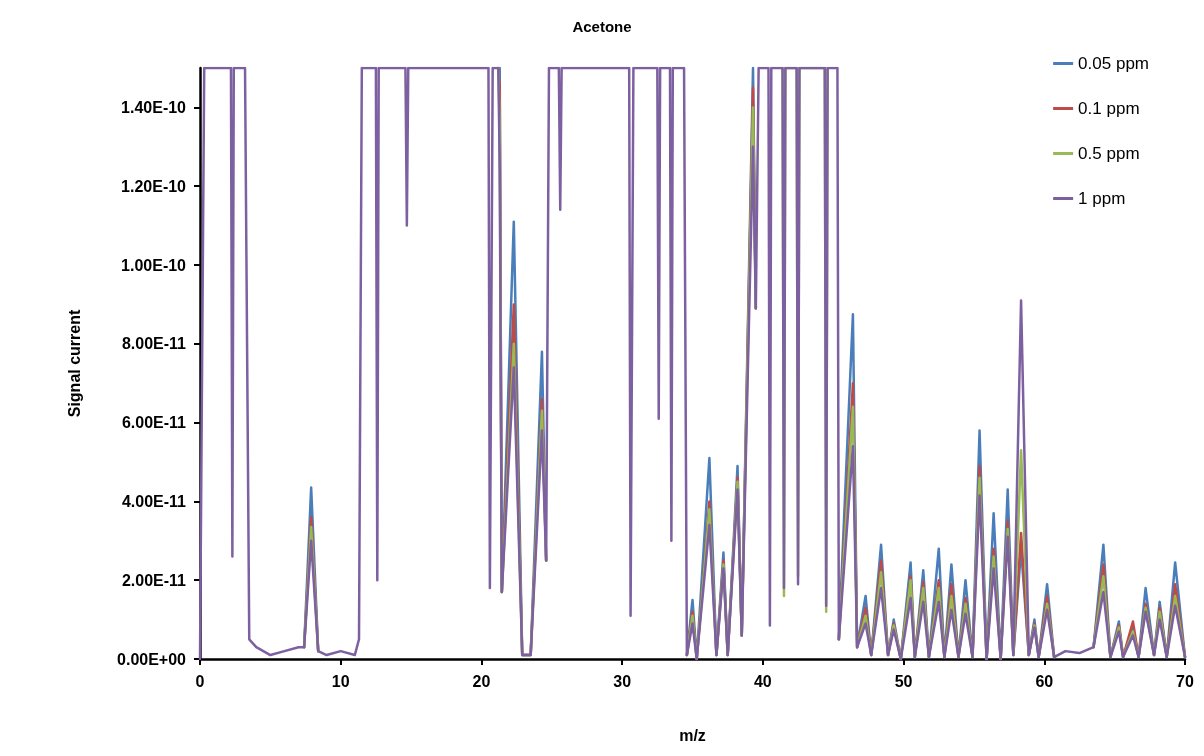 The image size is (1204, 756). What do you see at coordinates (1185, 681) in the screenshot?
I see `x-tick-label: 70` at bounding box center [1185, 681].